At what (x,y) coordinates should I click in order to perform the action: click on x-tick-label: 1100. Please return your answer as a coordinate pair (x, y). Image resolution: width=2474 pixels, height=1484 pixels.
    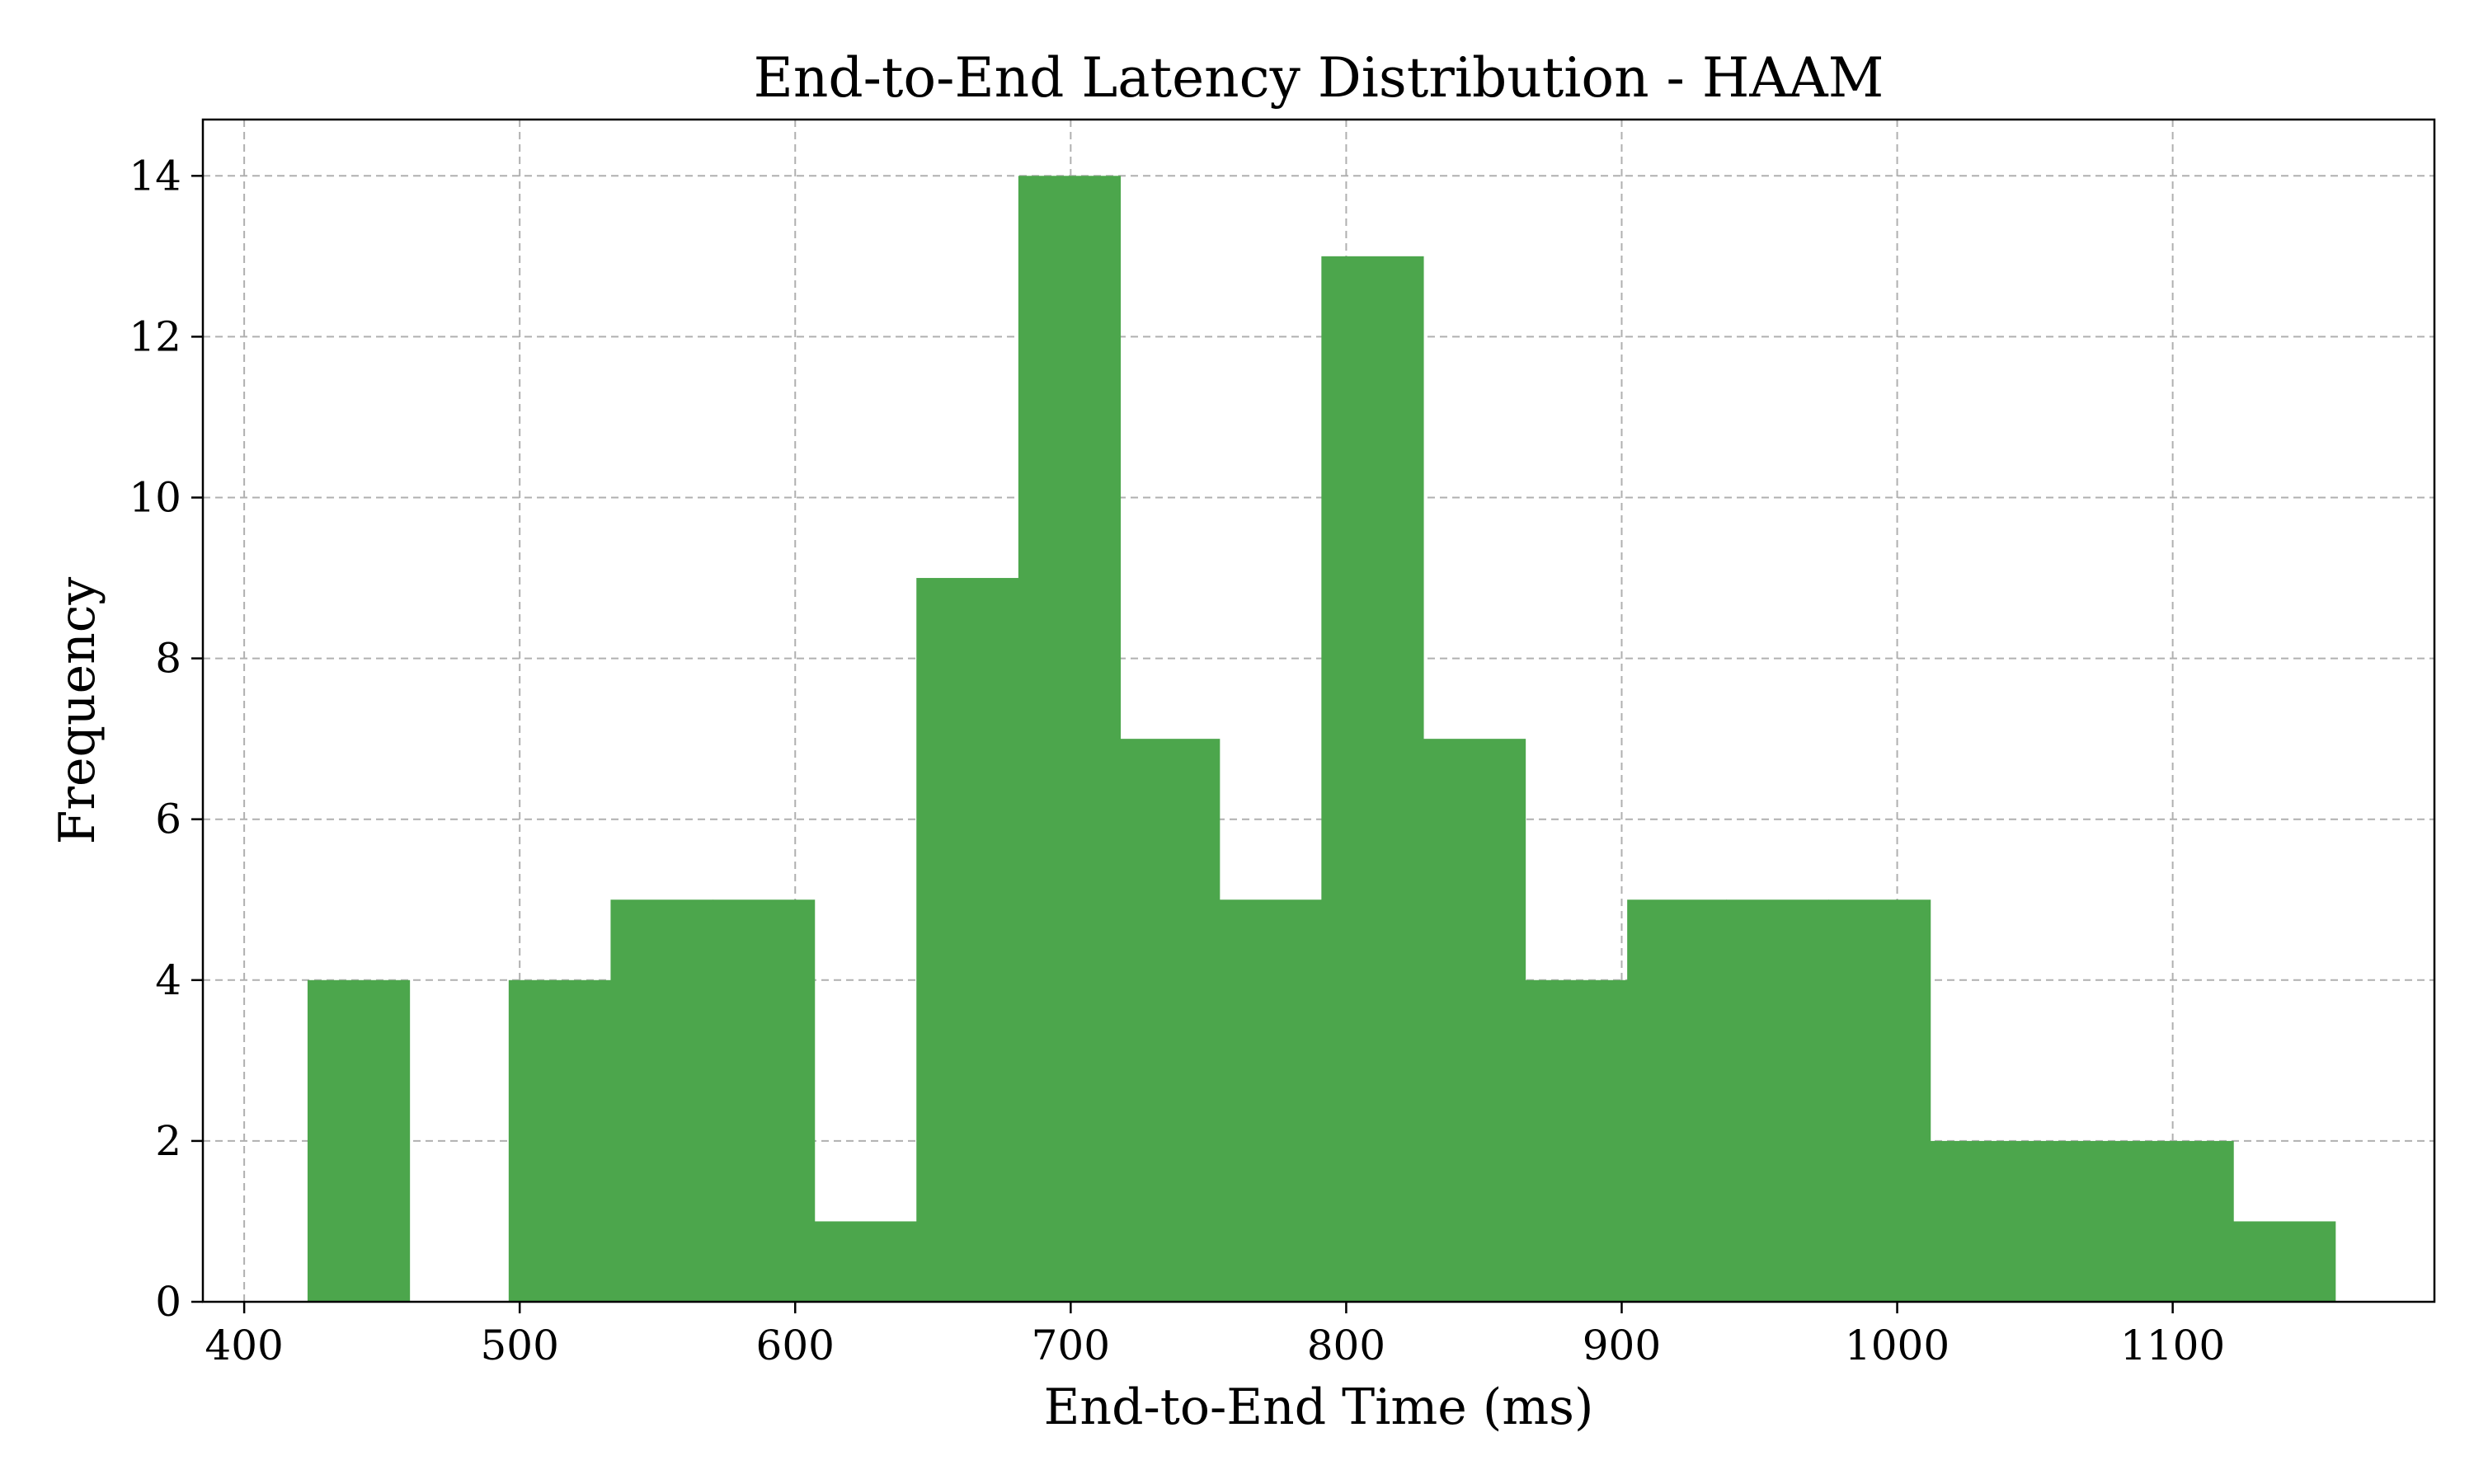
    Looking at the image, I should click on (2172, 1345).